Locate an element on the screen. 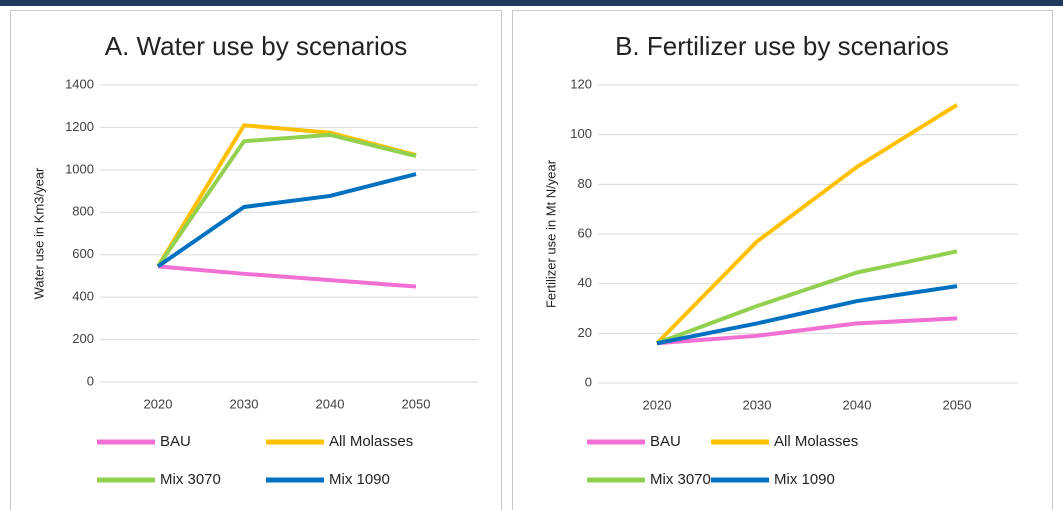 The height and width of the screenshot is (510, 1063). y-tick-label: 20 is located at coordinates (585, 332).